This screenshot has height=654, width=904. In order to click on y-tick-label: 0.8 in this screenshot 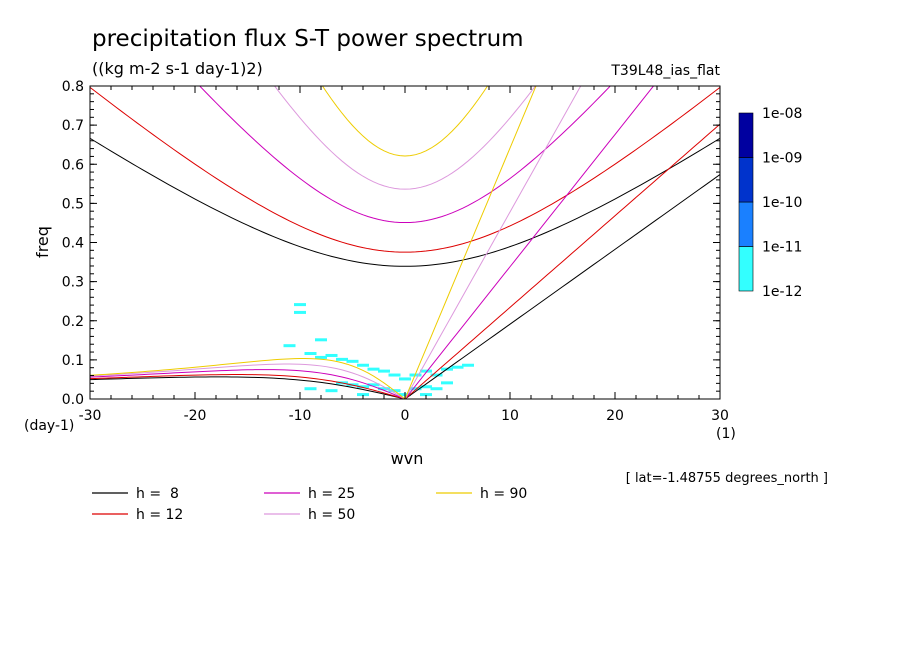, I will do `click(73, 87)`.